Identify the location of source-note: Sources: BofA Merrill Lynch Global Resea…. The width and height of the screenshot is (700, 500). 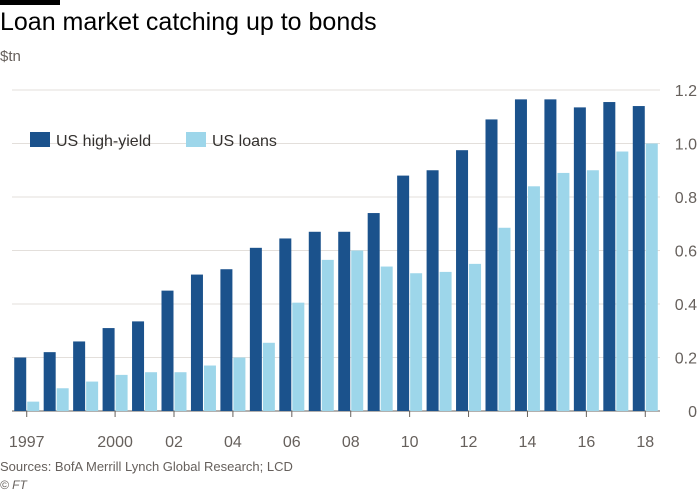
(146, 466).